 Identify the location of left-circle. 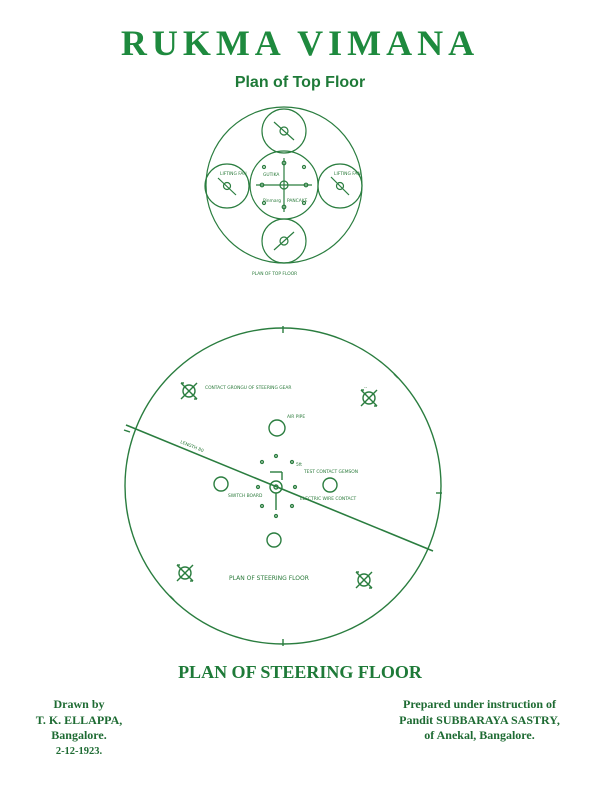
(221, 484).